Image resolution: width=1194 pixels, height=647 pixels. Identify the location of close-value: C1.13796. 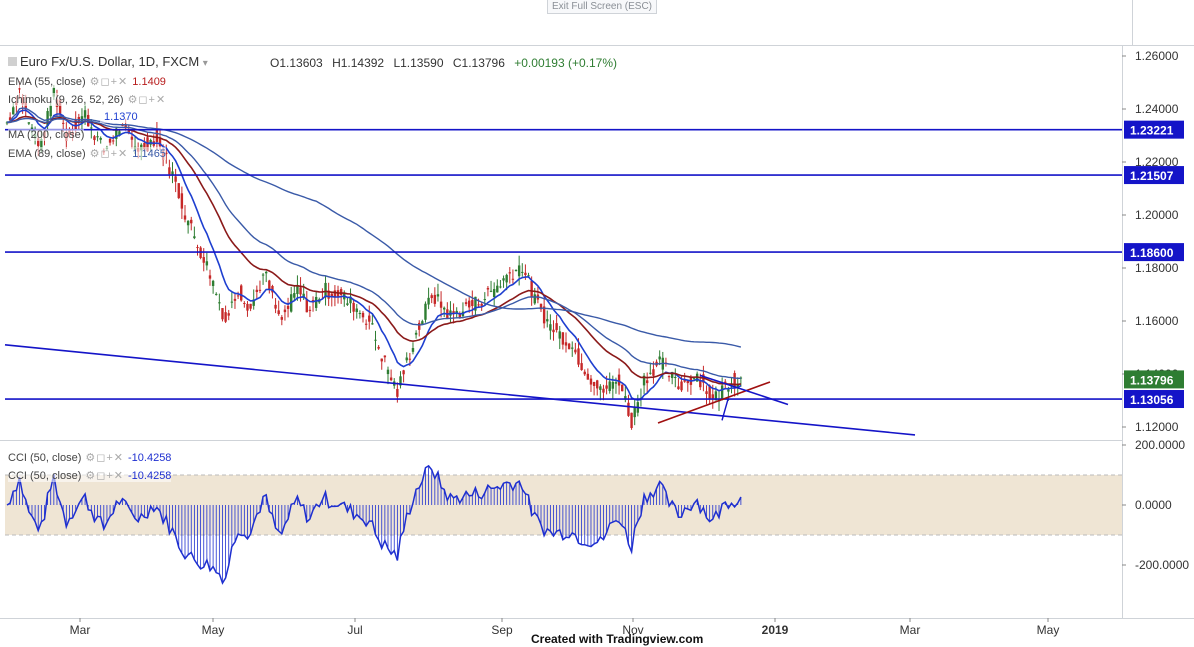
(478, 63).